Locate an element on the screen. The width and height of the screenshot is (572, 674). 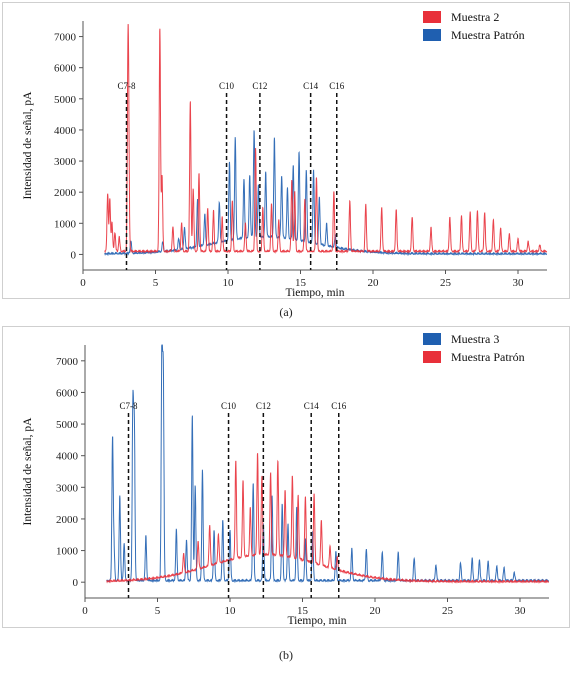
legend-label: Muestra 2 is located at coordinates (475, 17).